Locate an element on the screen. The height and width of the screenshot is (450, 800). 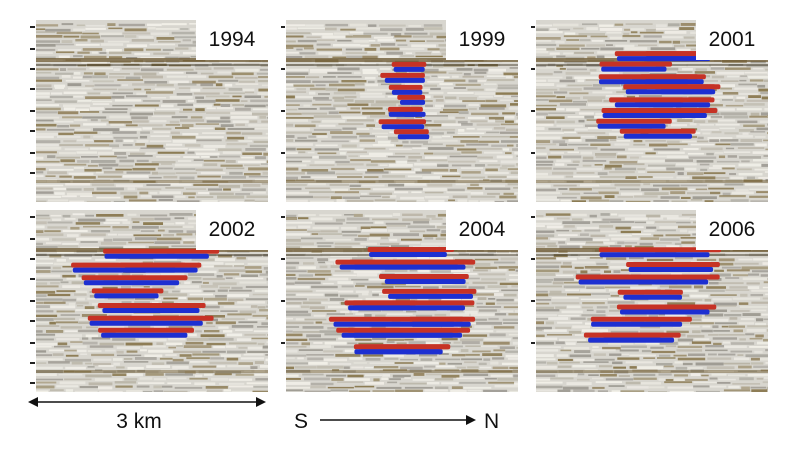
panel-year-label: 1999 is located at coordinates (482, 40).